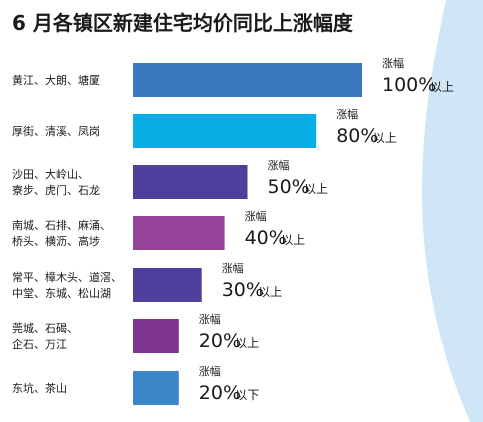 The width and height of the screenshot is (483, 422). I want to click on category-label: 桥头、横沥、高埗, so click(56, 241).